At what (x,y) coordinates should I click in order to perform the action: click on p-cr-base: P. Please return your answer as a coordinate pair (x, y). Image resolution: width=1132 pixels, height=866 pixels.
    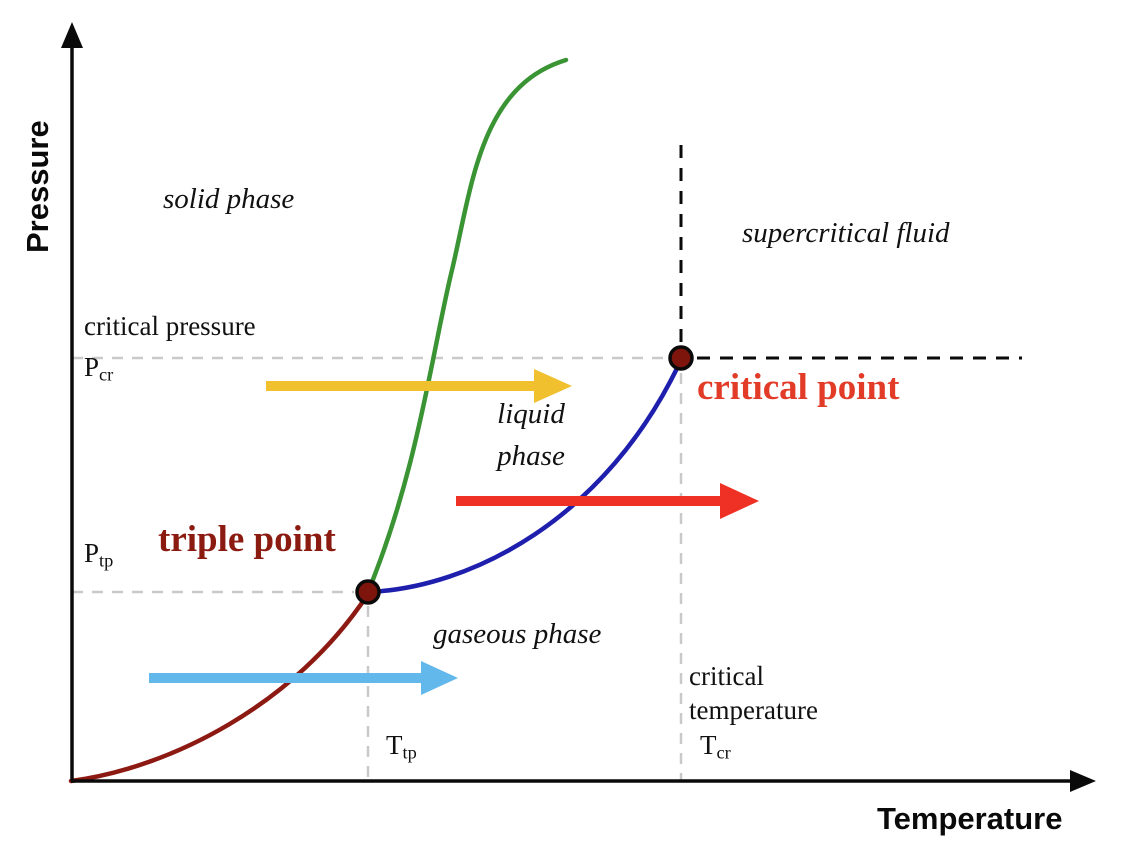
    Looking at the image, I should click on (92, 367).